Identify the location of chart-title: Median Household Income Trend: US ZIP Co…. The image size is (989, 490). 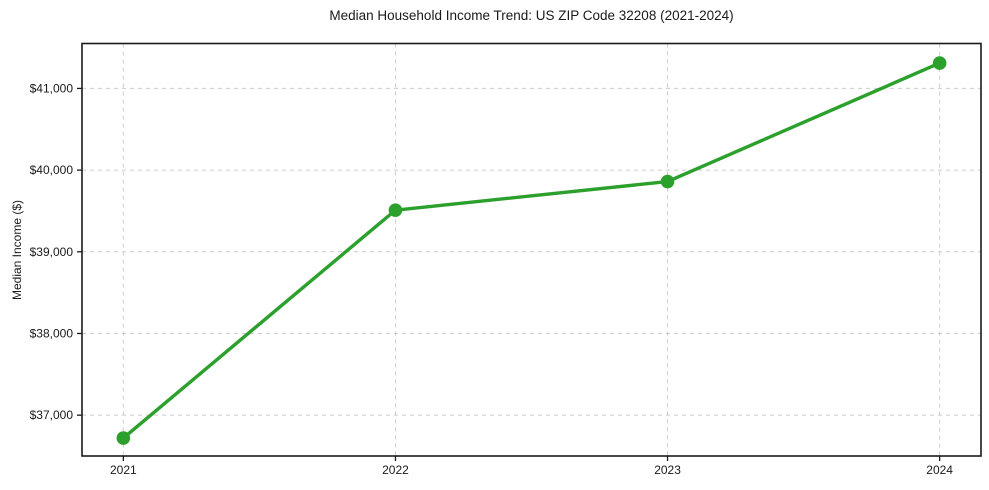
(531, 15).